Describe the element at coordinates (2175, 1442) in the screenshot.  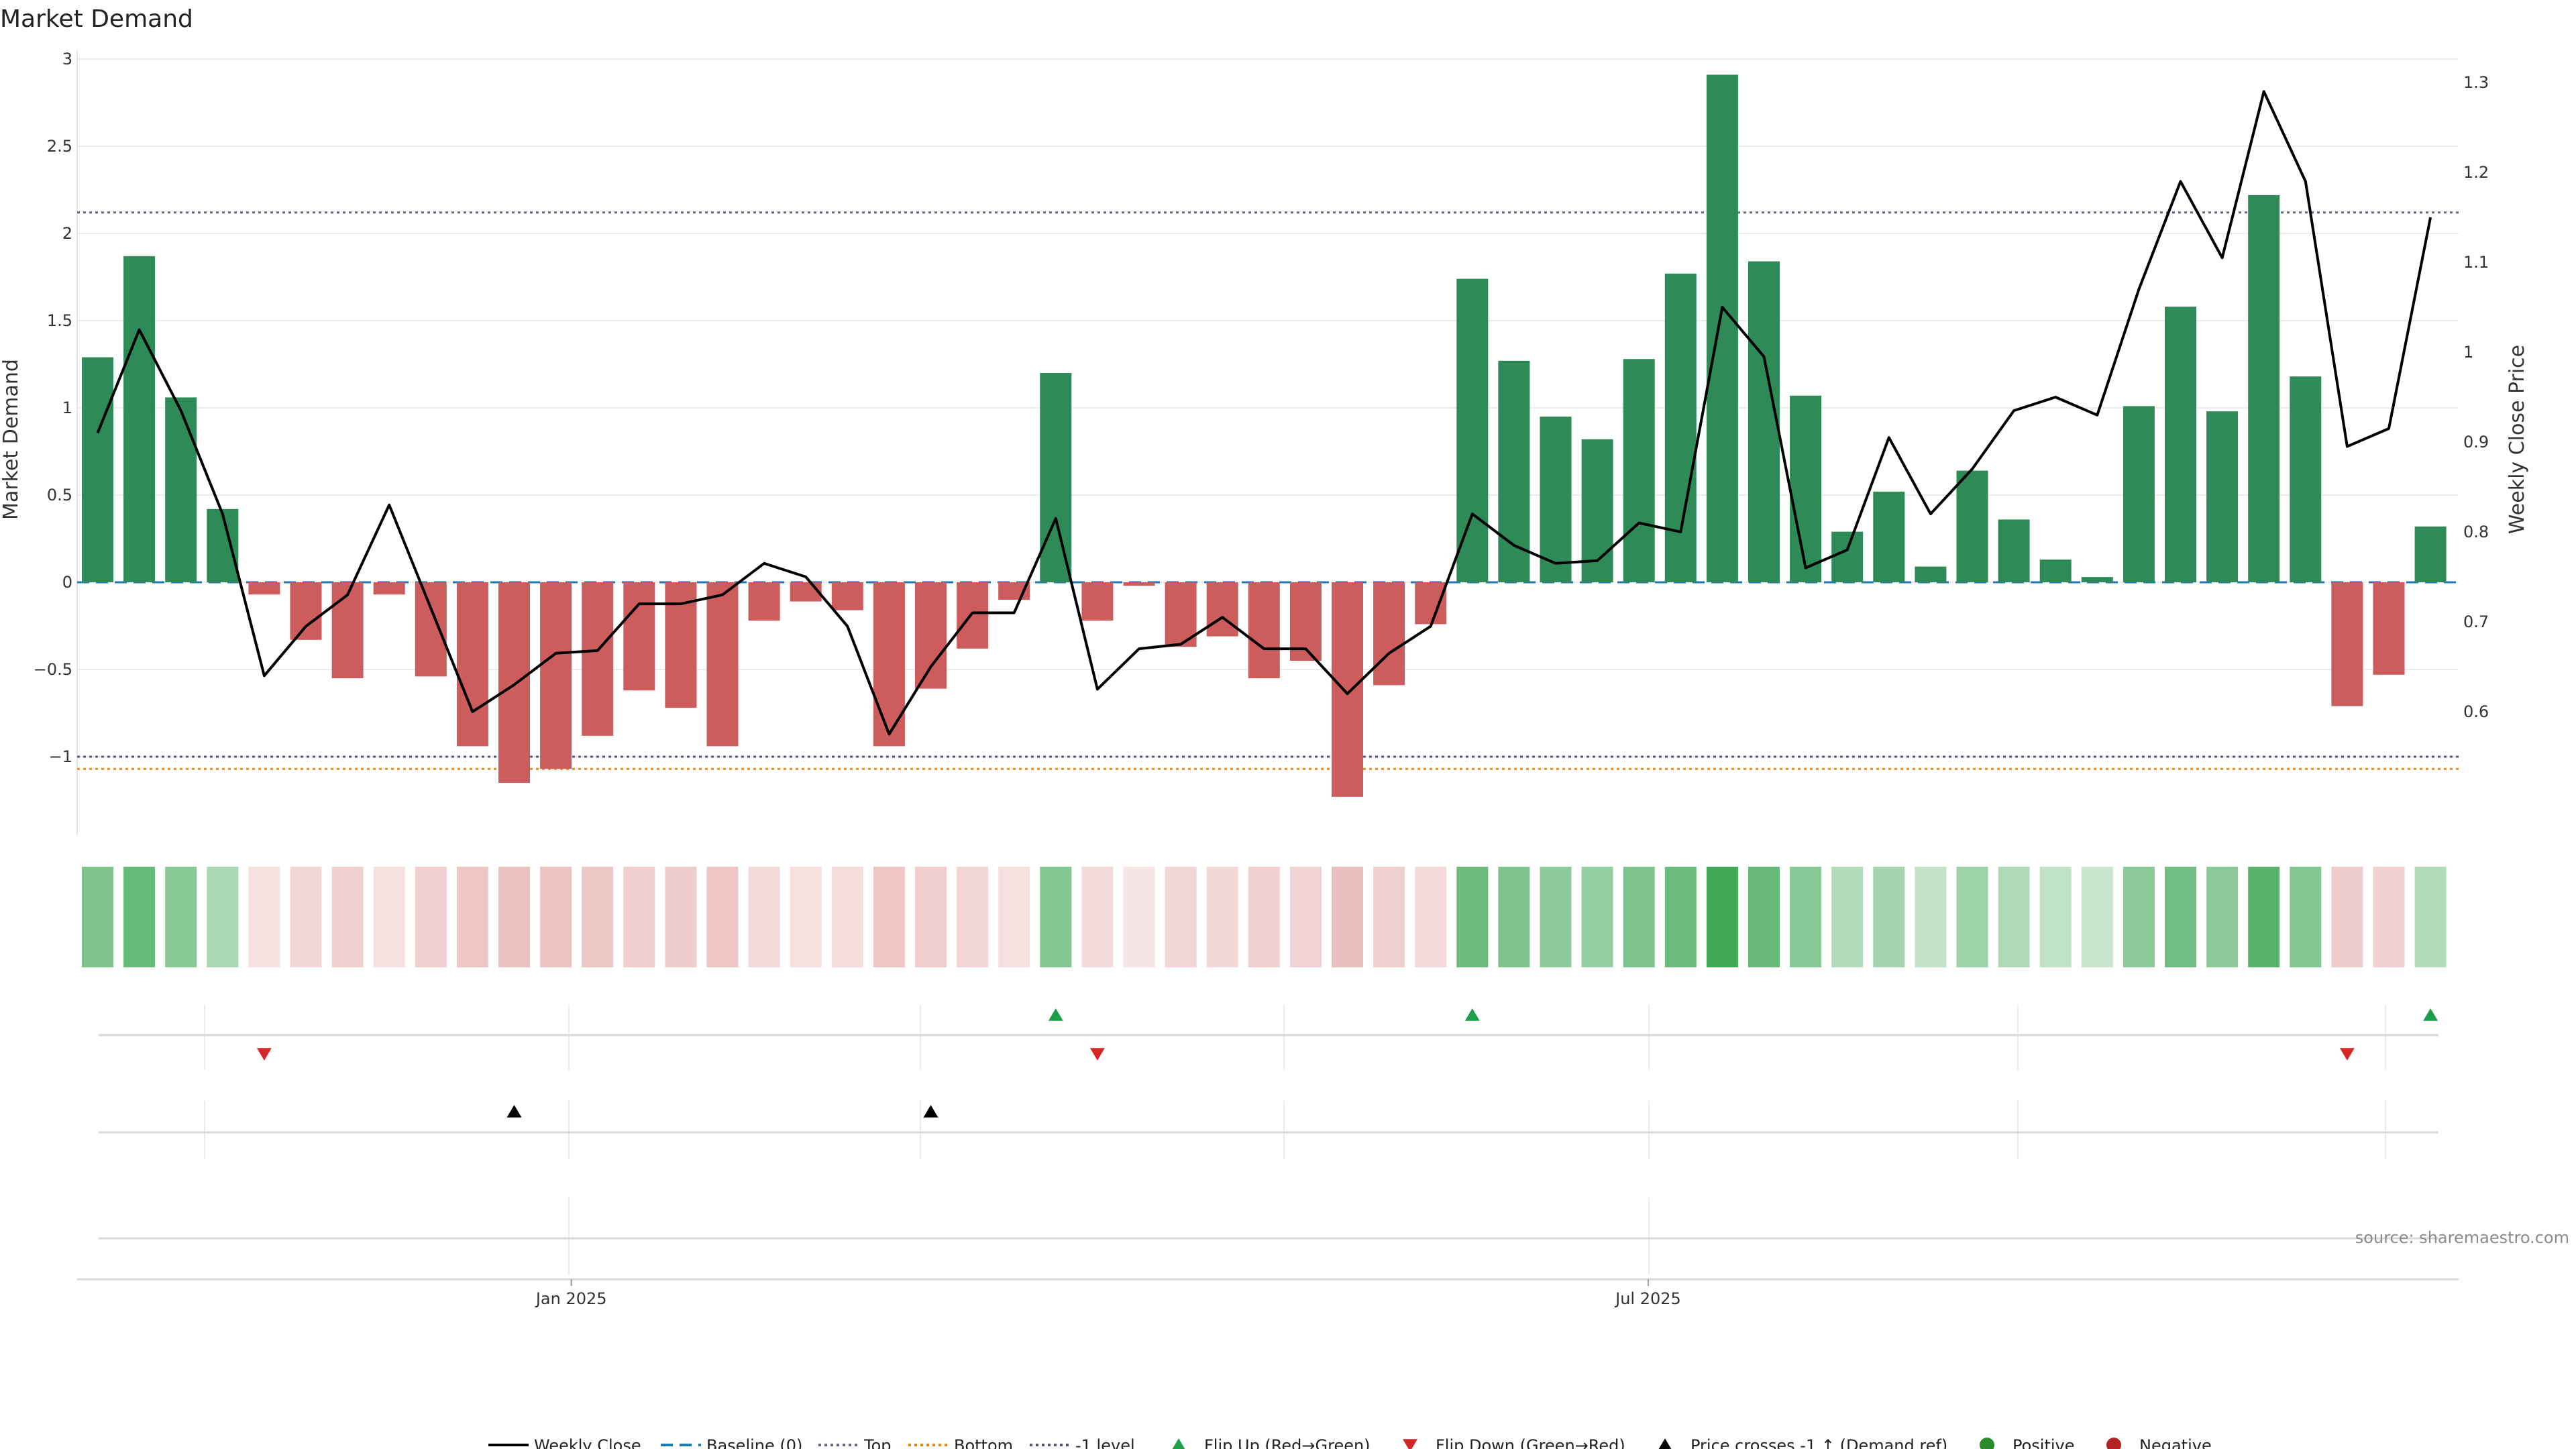
I see `legend-label: Negative` at that location.